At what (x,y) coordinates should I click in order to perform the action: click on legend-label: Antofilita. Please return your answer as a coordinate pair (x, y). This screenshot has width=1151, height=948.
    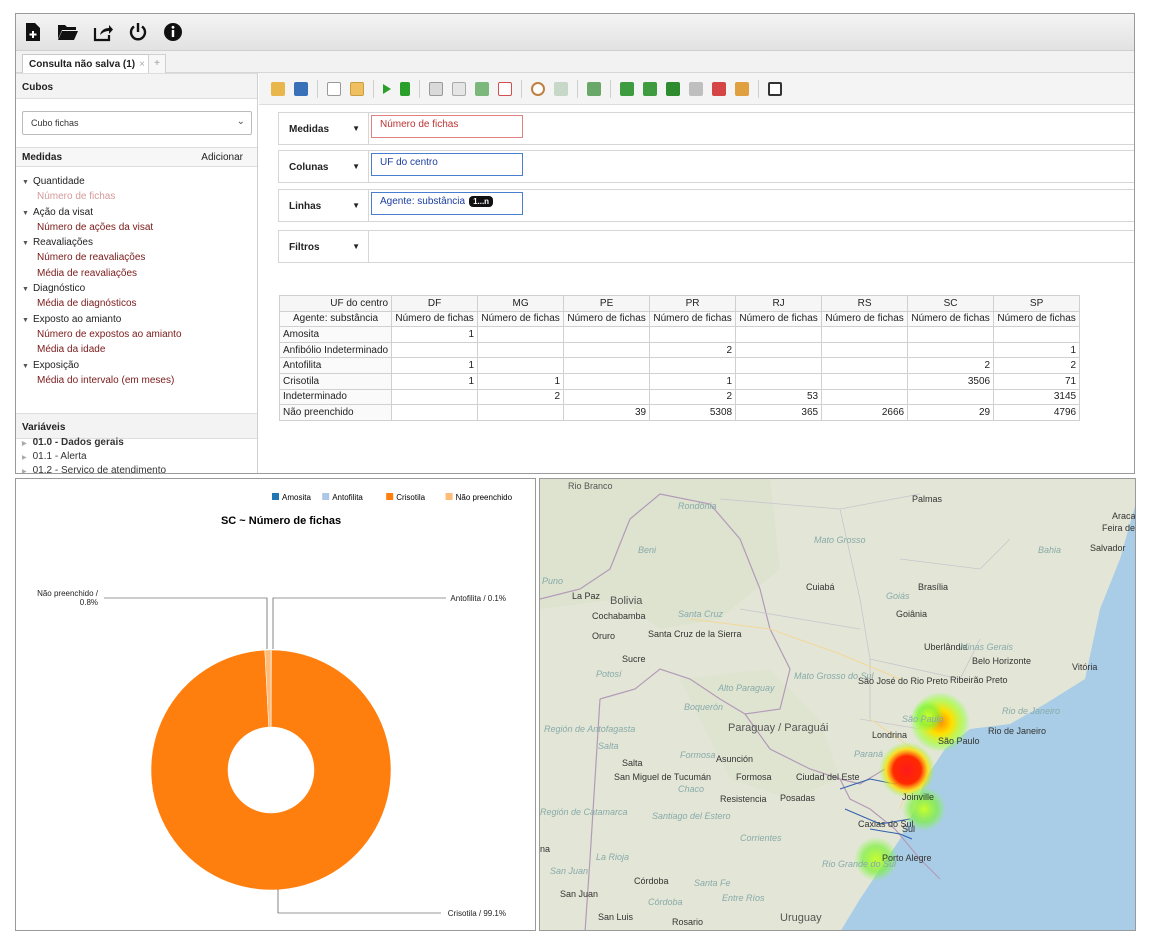
    Looking at the image, I should click on (347, 497).